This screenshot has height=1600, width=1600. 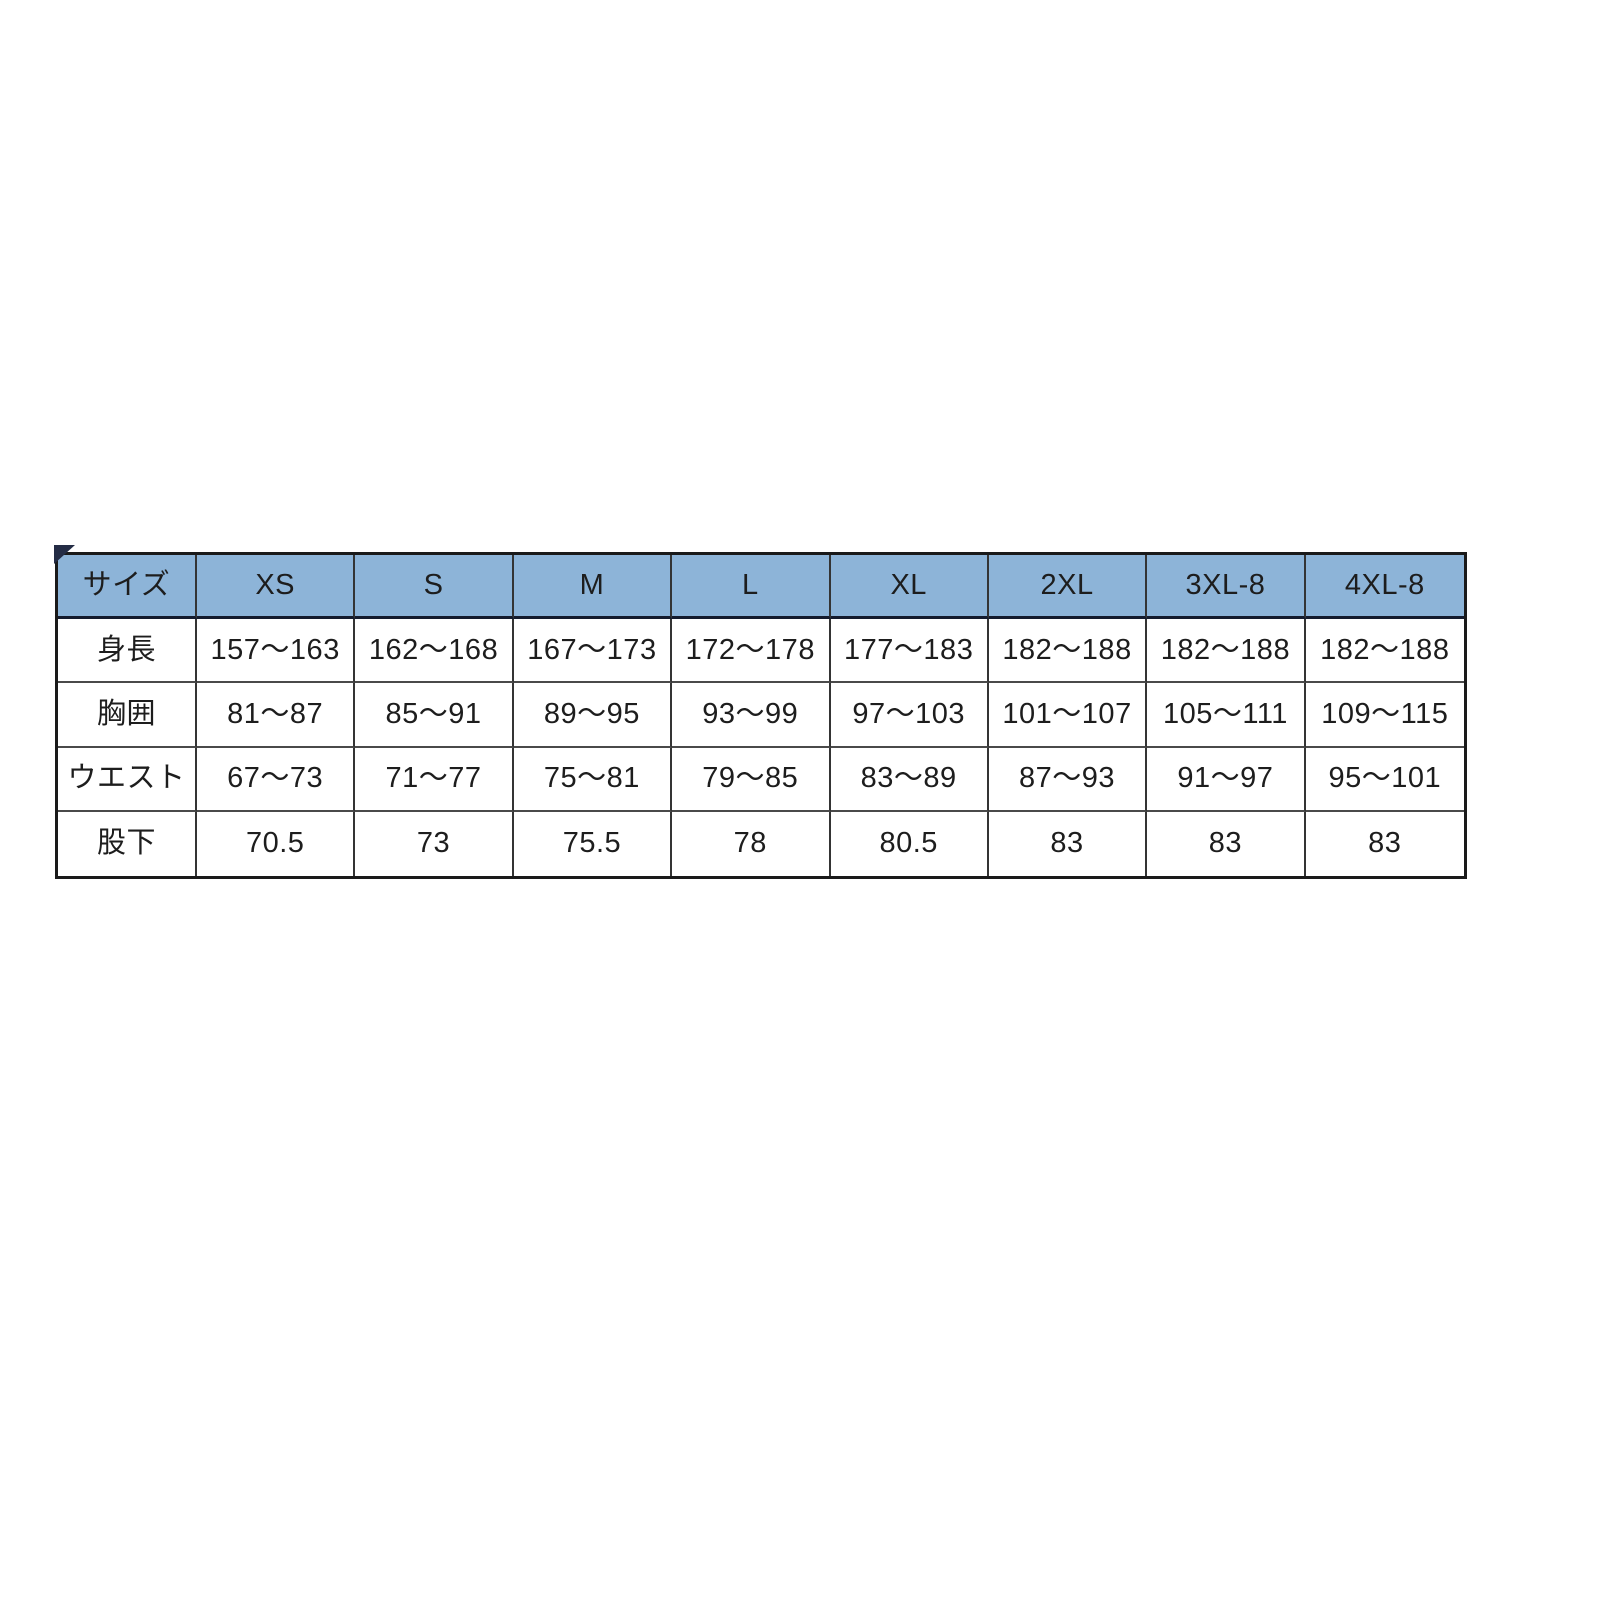 I want to click on header-cell-s: S, so click(x=434, y=587).